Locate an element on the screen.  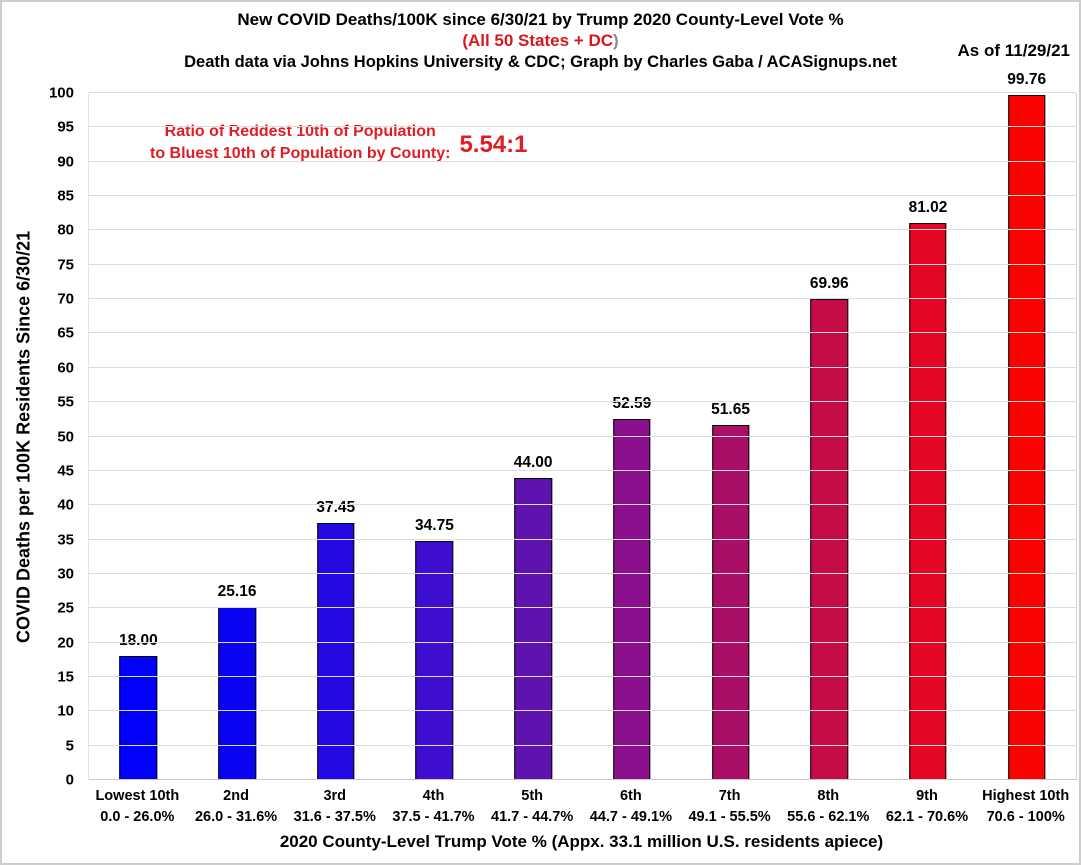
y-tick-label: 65 is located at coordinates (65, 333).